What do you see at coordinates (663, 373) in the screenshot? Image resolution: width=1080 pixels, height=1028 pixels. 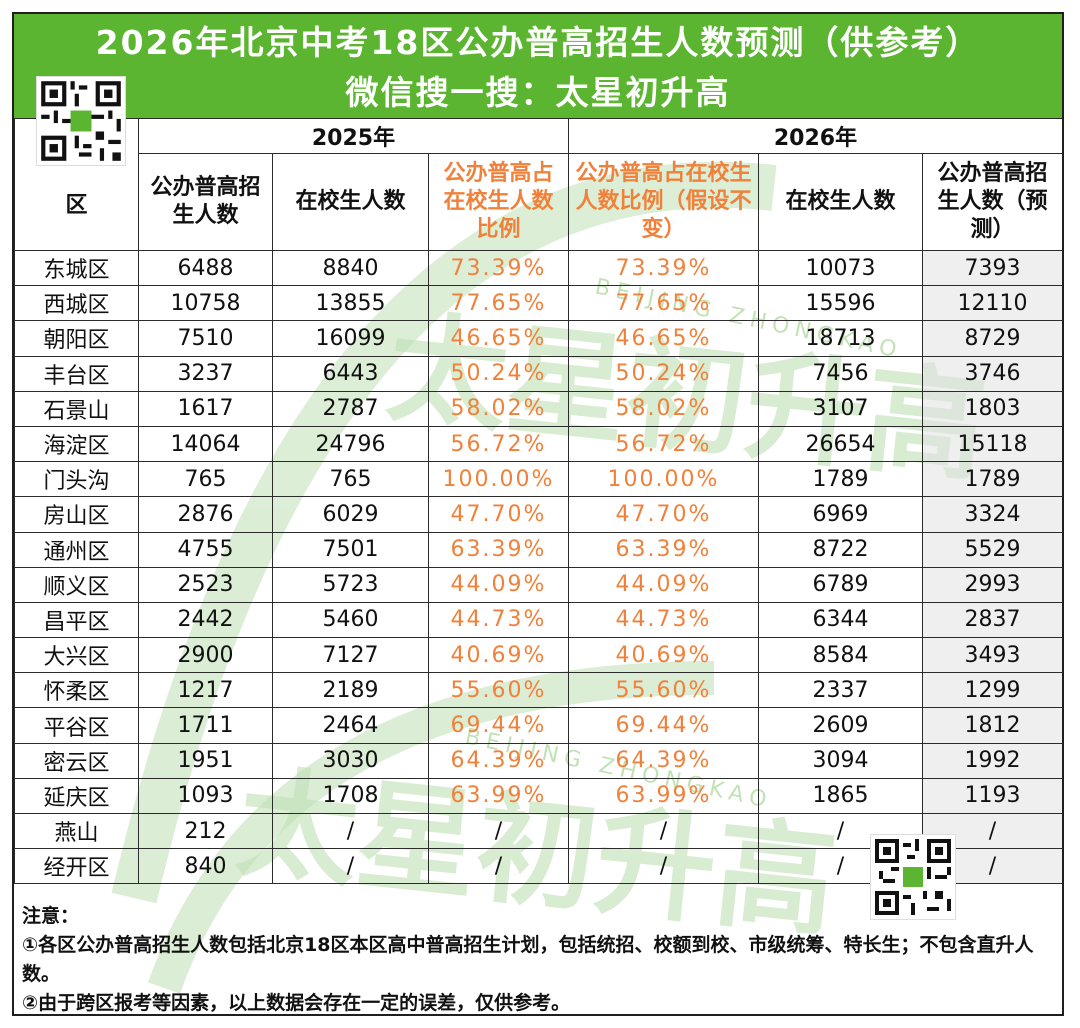 I see `cell-ratio-2026: 50.24%` at bounding box center [663, 373].